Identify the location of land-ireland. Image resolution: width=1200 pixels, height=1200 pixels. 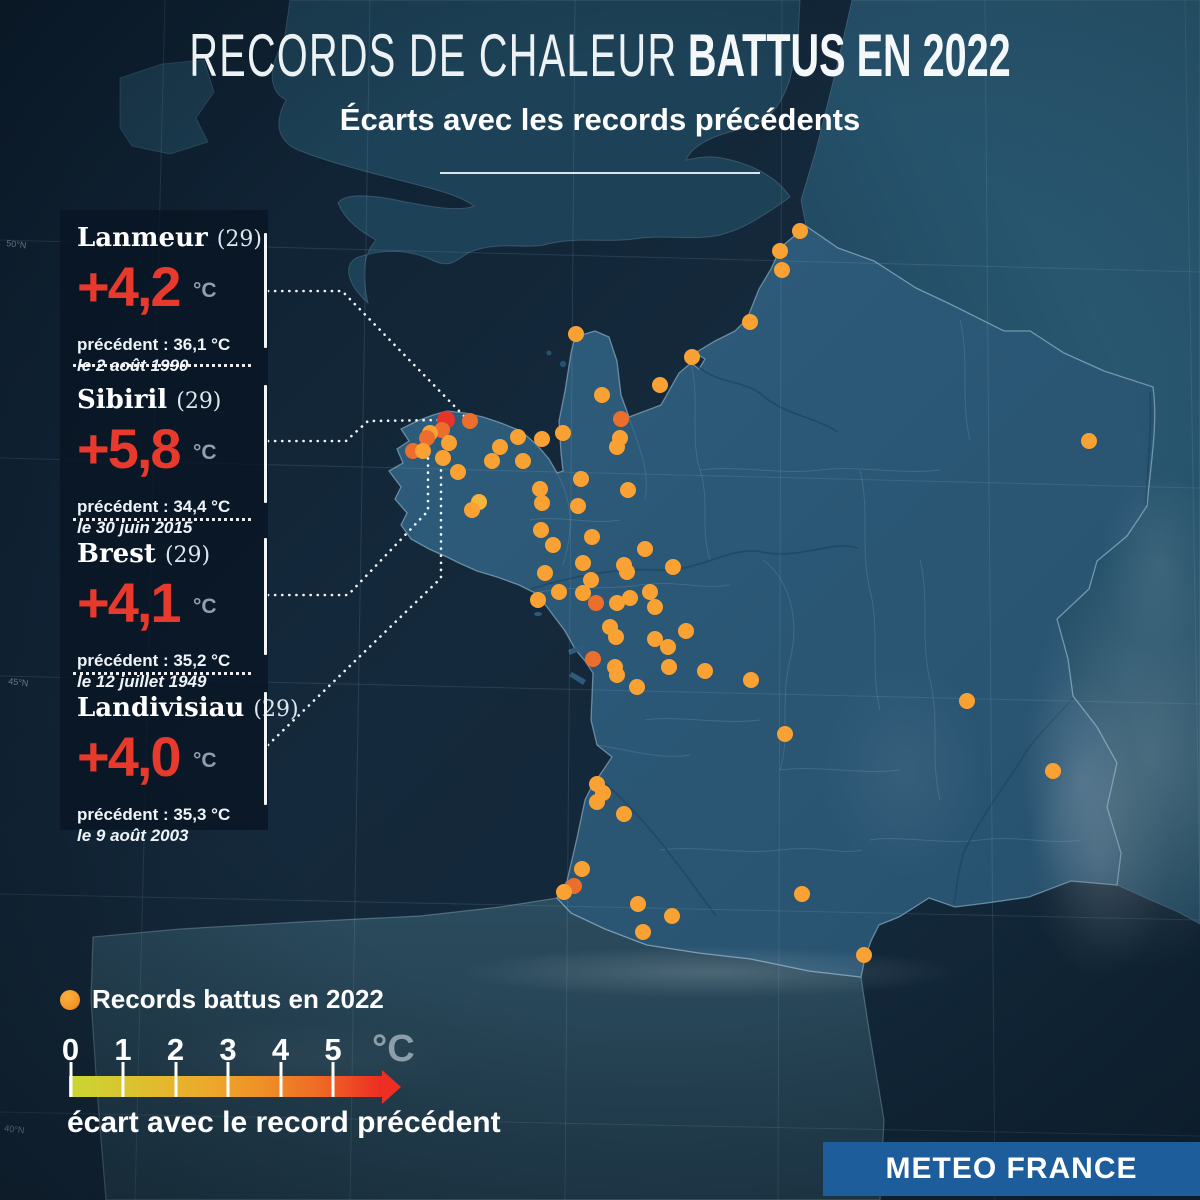
(167, 107).